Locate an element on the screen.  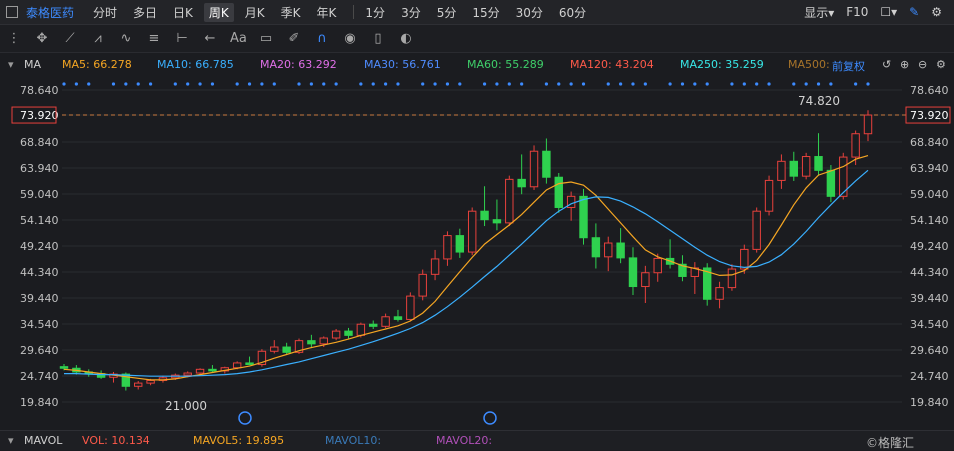
adjust-label: 前复权 is located at coordinates (848, 66).